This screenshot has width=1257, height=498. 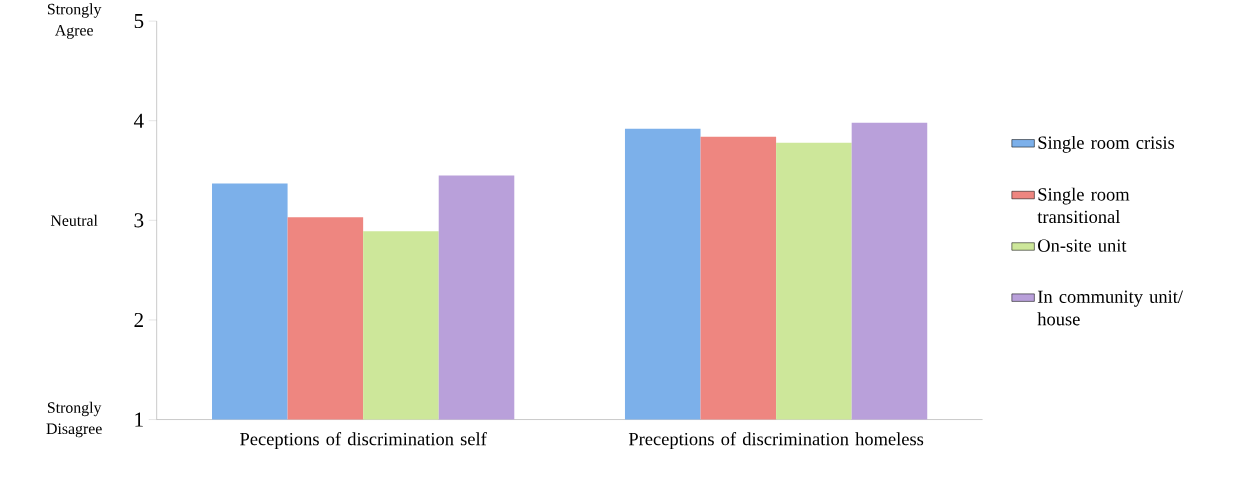 I want to click on legend-label: Single room crisis, so click(x=1106, y=144).